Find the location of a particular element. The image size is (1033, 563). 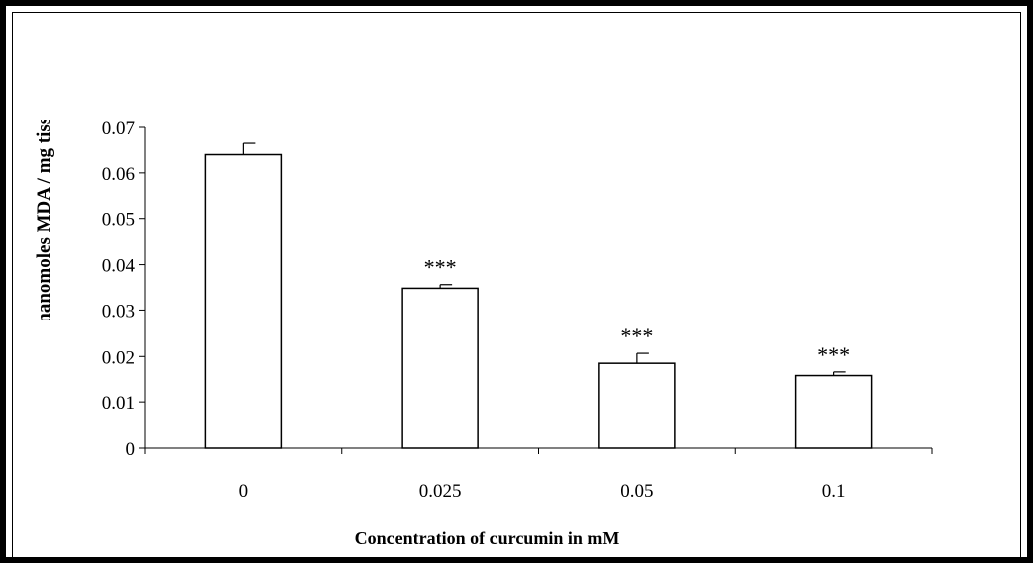

y-tick-label-6: 0.06 is located at coordinates (118, 174).